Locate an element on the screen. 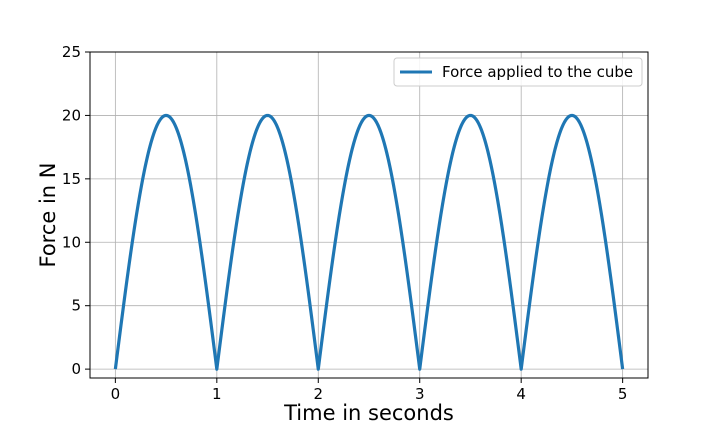 The width and height of the screenshot is (720, 432). legend-label: Force applied to the cube is located at coordinates (537, 72).